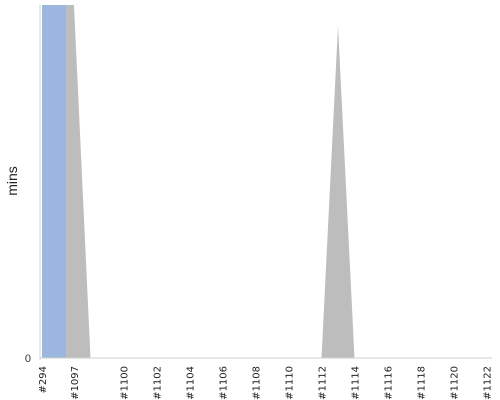 The image size is (500, 400). I want to click on x-tick-label-5: #1106, so click(224, 383).